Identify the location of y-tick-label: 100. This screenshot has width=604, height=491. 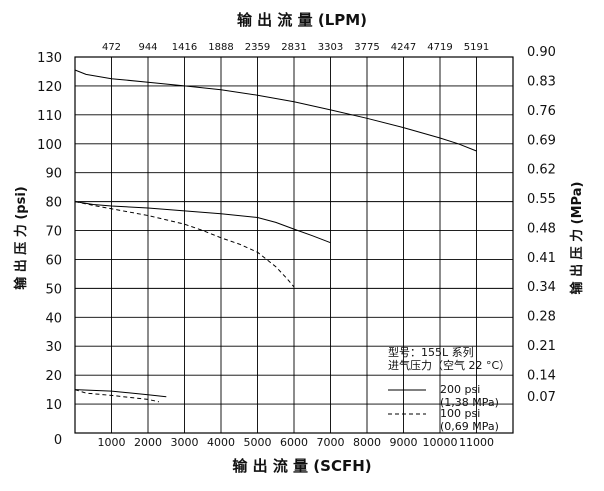
(49, 145).